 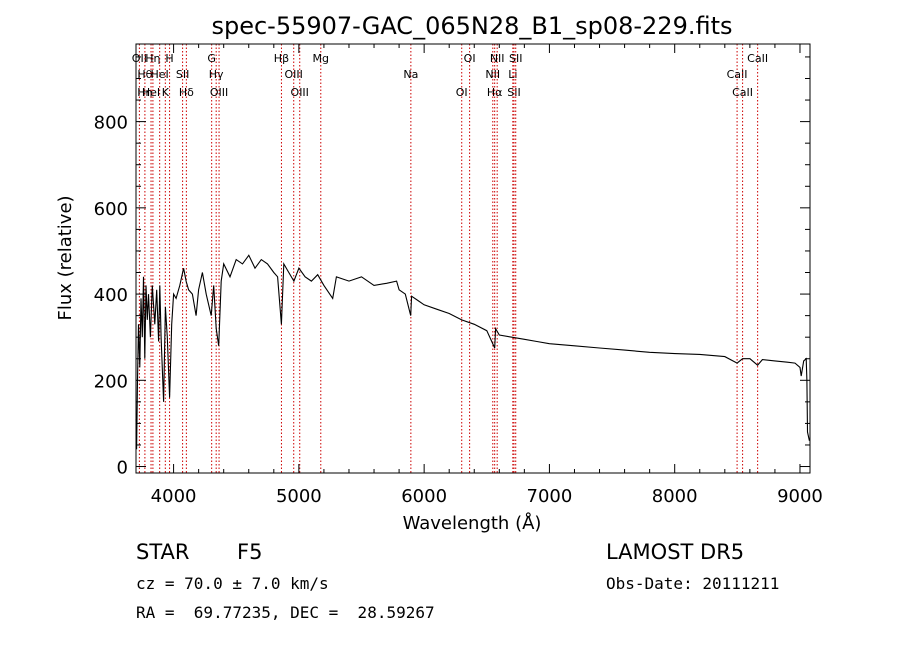 What do you see at coordinates (495, 92) in the screenshot?
I see `line-label: Hα` at bounding box center [495, 92].